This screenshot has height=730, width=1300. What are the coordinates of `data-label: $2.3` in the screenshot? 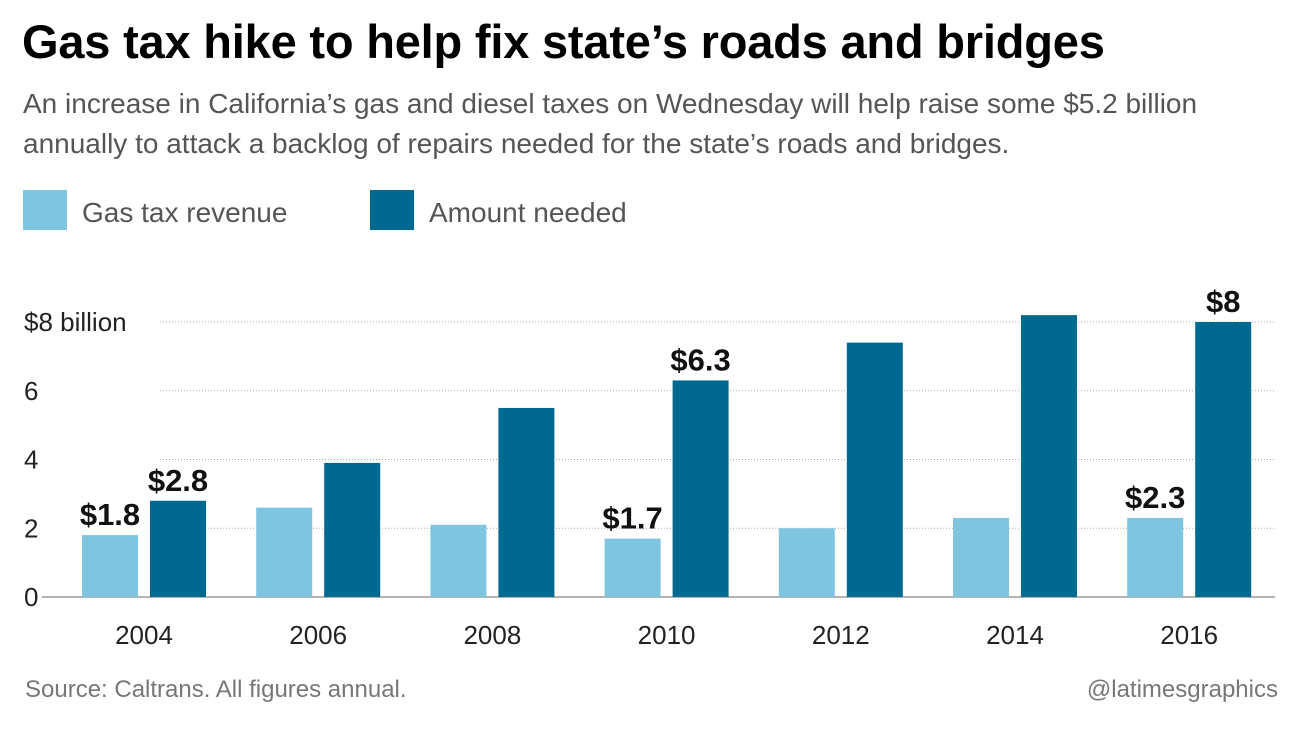 It's located at (1155, 497).